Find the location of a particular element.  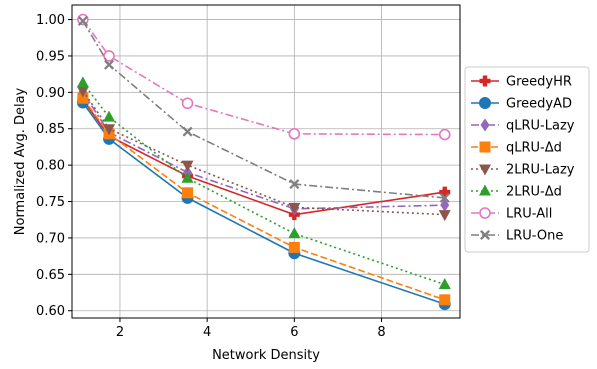

y-tick-label: 1.00 is located at coordinates (50, 20).